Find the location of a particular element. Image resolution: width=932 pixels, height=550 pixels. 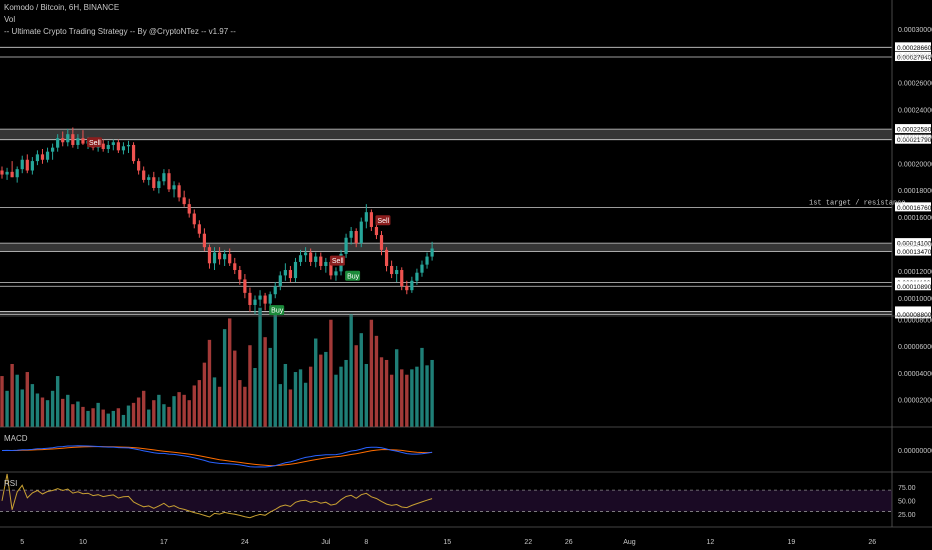

macd-pane is located at coordinates (217, 456).